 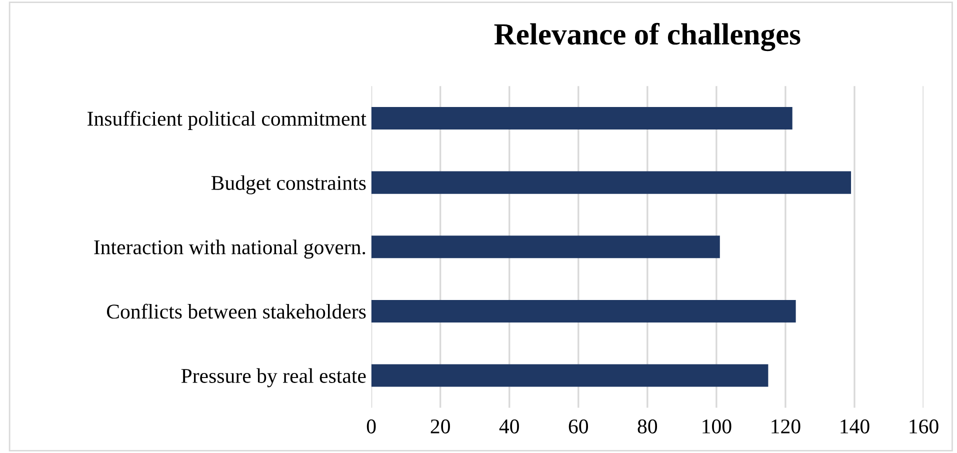 I want to click on y-tick-label: Interaction with national govern., so click(x=230, y=249).